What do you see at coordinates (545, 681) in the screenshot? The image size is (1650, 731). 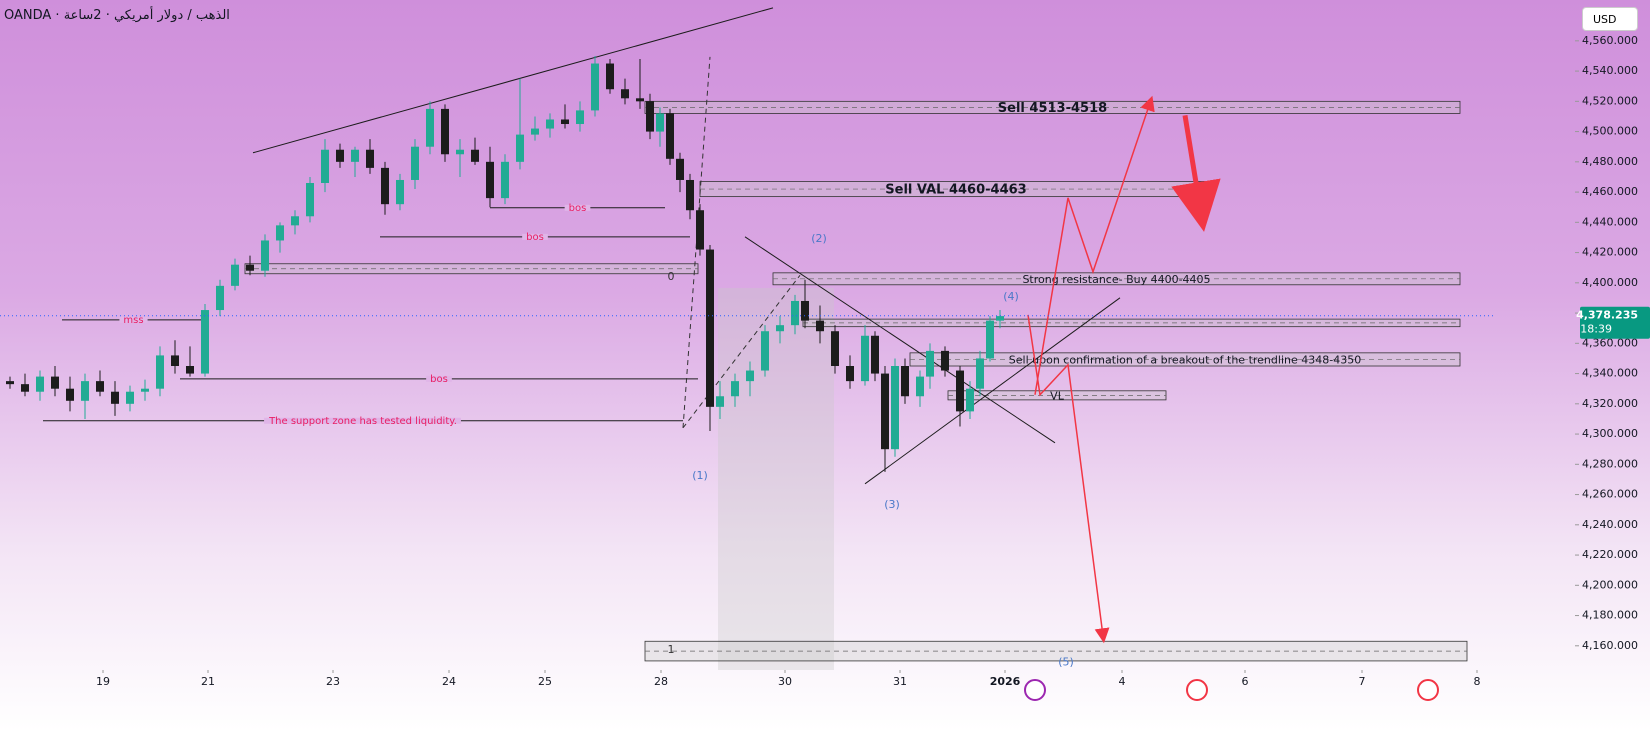 I see `x-tick-label: 25` at bounding box center [545, 681].